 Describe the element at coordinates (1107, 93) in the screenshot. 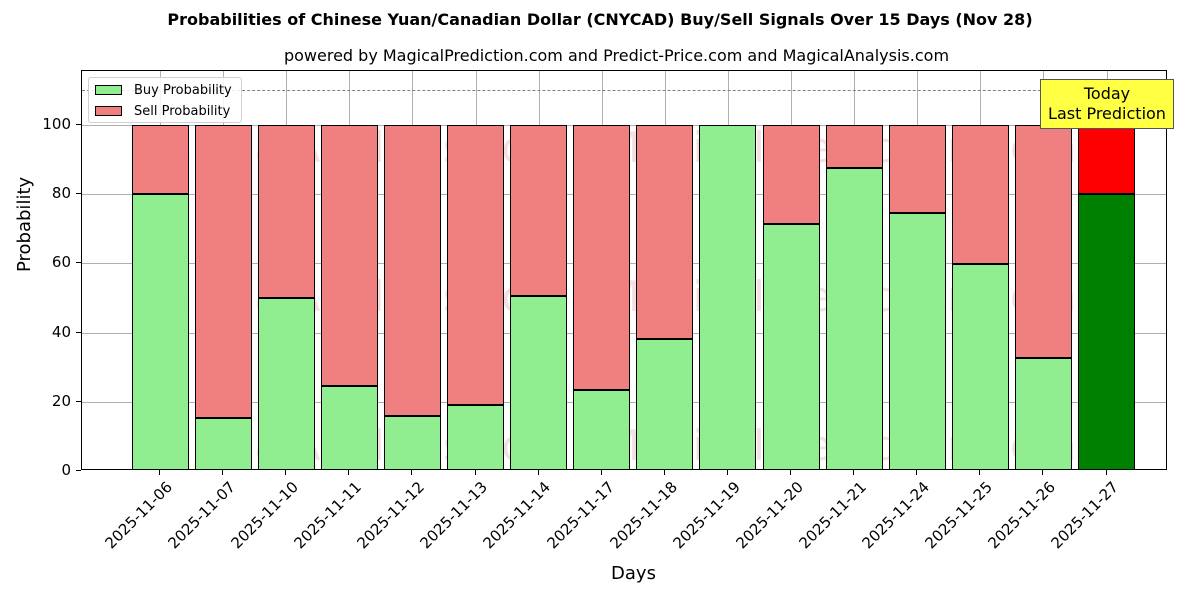

I see `annotation-line-1: Today` at that location.